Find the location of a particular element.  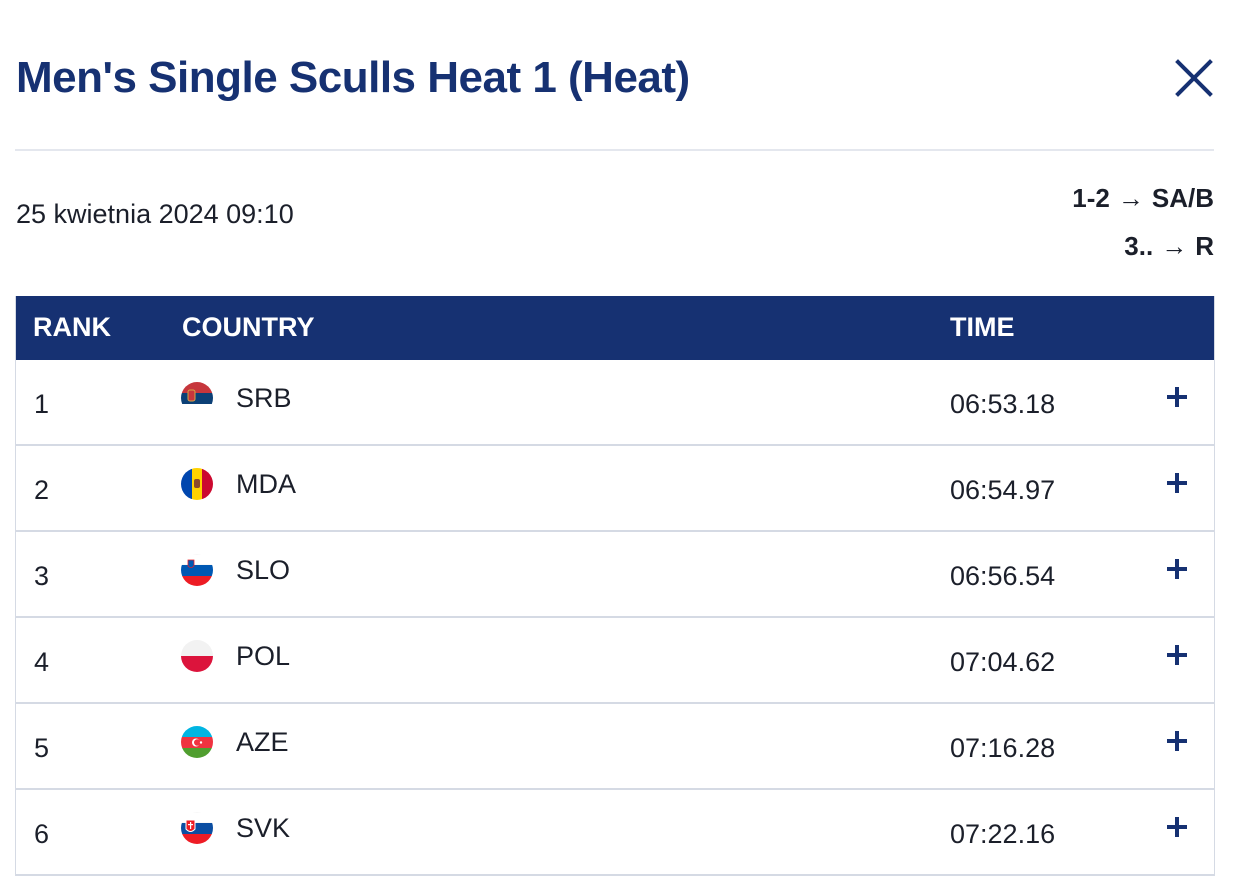

close-icon is located at coordinates (1194, 78).